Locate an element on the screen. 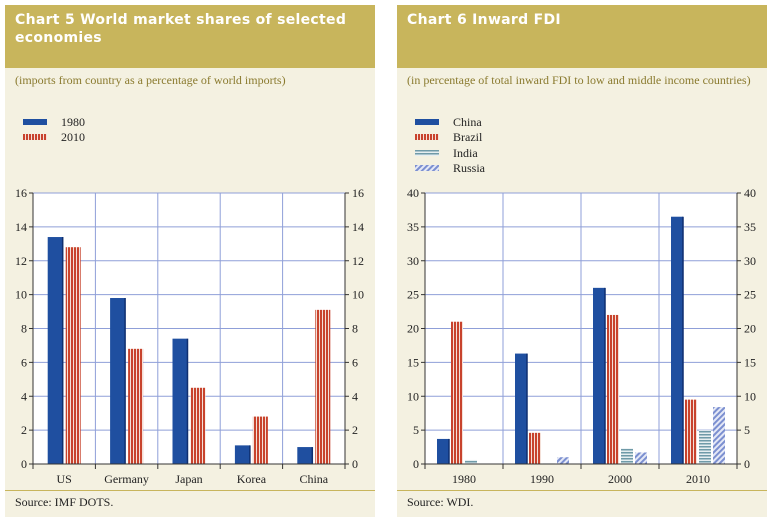 This screenshot has height=525, width=778. xtick-label: Germany is located at coordinates (126, 479).